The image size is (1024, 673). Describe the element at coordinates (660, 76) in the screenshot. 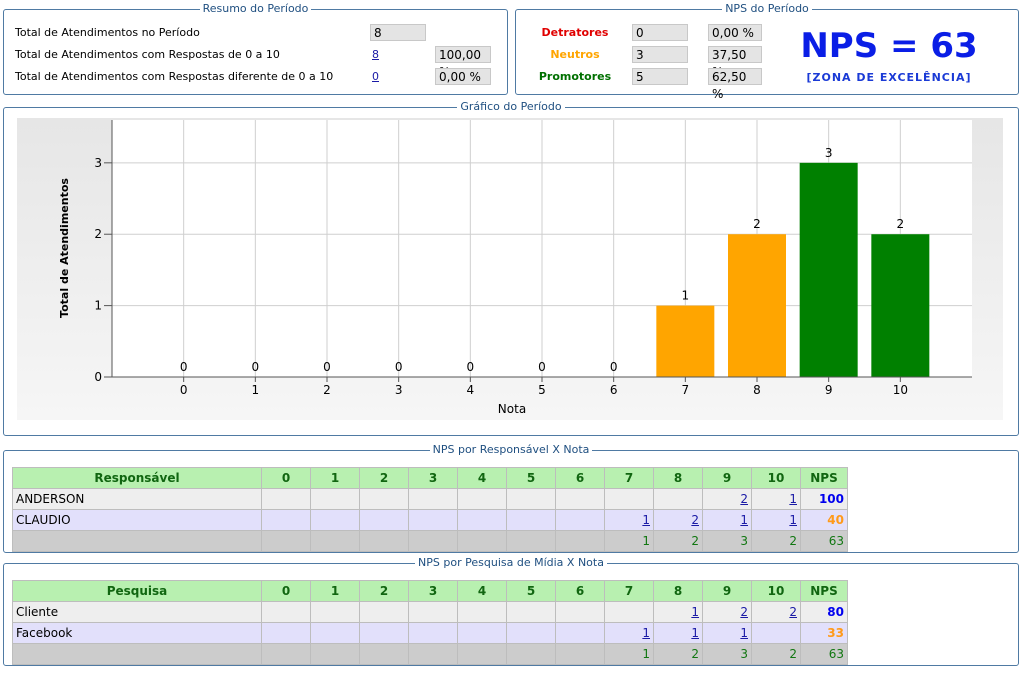

I see `count-box: 5` at that location.